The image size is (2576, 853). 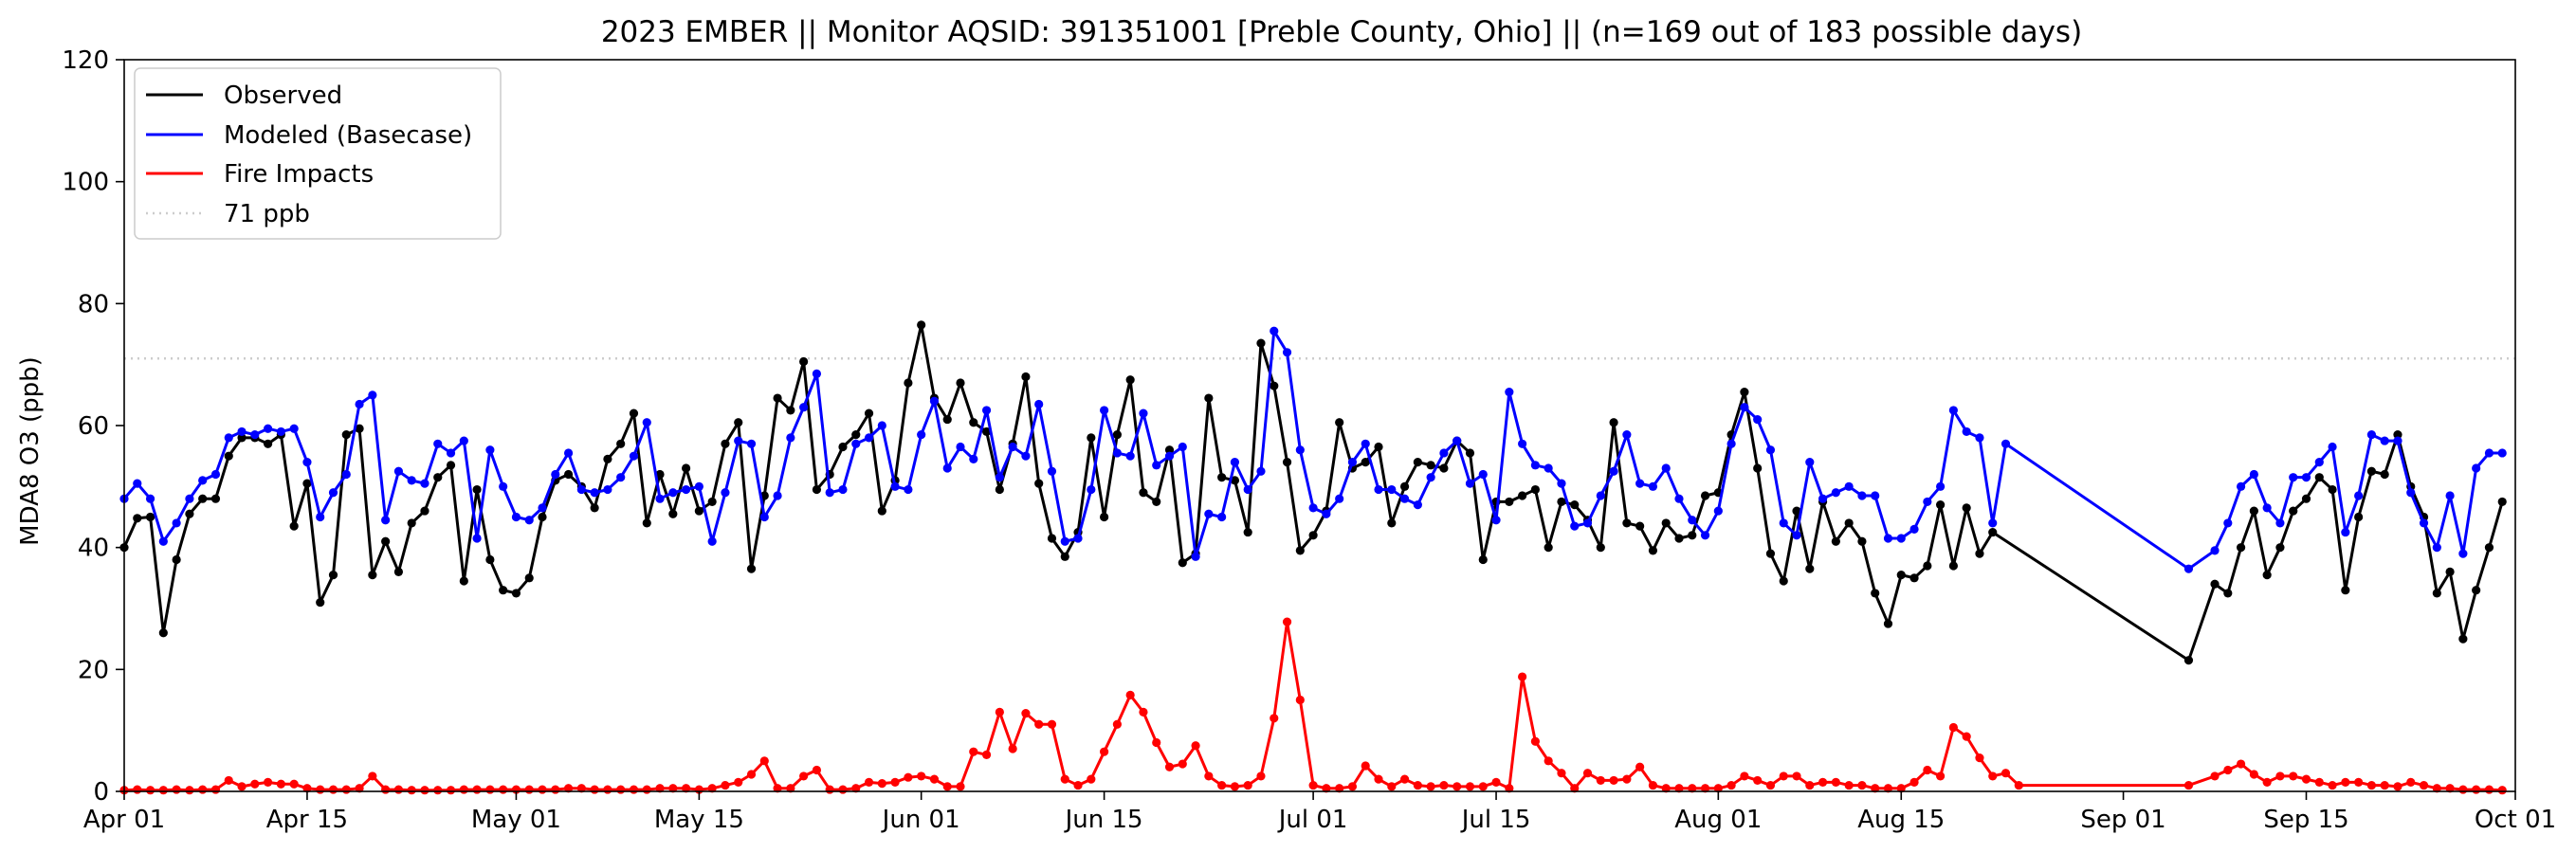 What do you see at coordinates (516, 820) in the screenshot?
I see `x-tick-label: May 01` at bounding box center [516, 820].